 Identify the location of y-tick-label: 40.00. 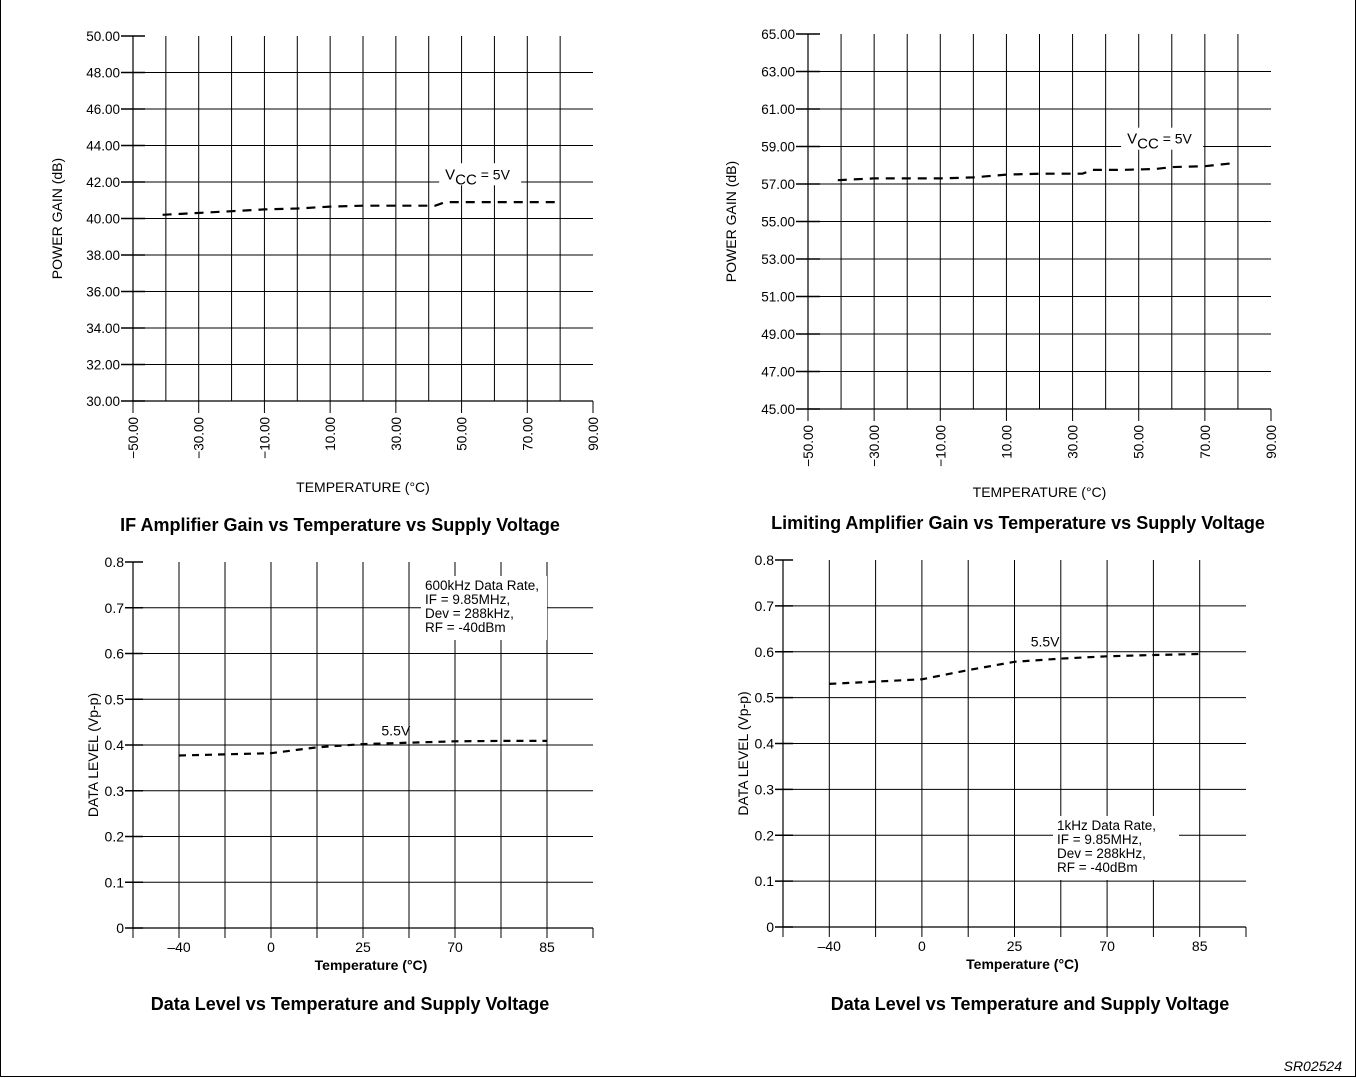
(103, 219).